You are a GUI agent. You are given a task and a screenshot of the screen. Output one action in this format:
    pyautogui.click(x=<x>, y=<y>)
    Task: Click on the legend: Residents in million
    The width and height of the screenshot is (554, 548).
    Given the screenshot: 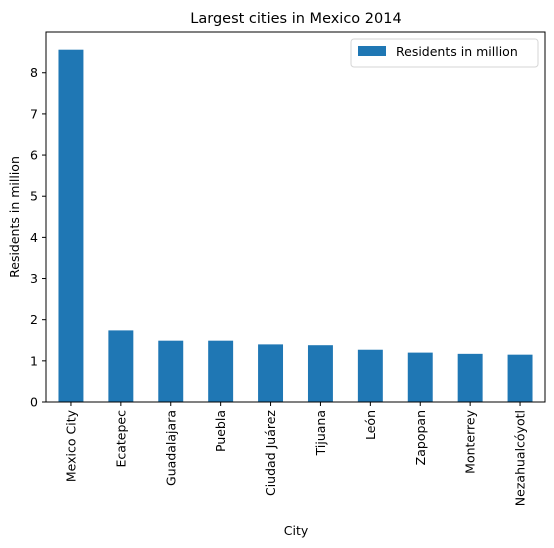 What is the action you would take?
    pyautogui.click(x=444, y=53)
    